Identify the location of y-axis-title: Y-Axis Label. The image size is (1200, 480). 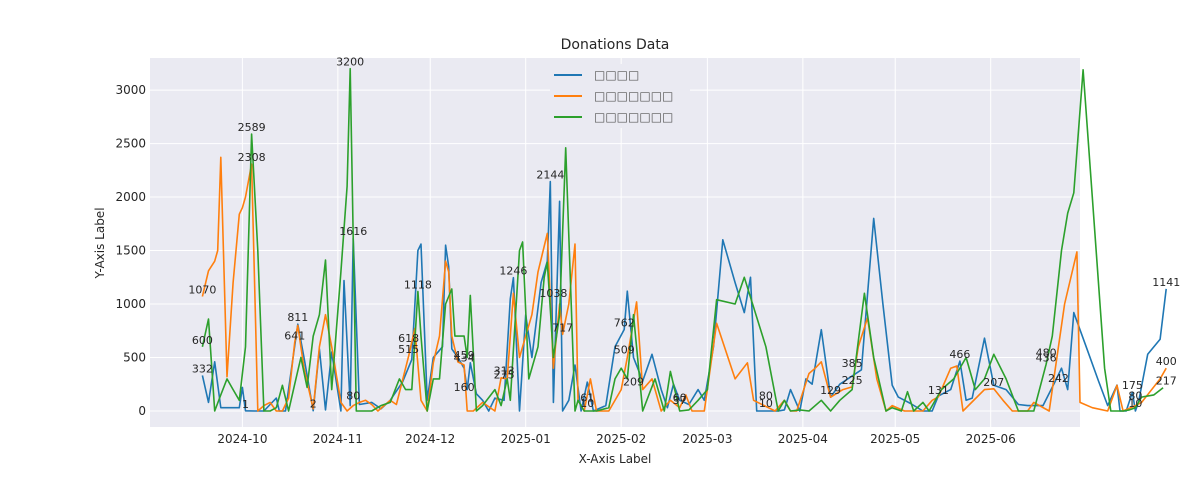
(100, 243).